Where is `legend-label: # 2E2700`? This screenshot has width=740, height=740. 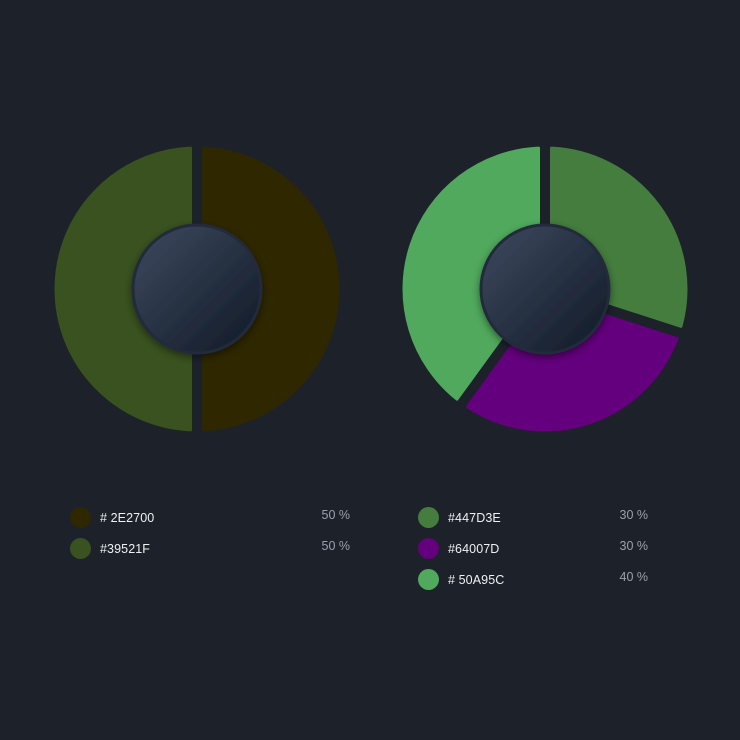 legend-label: # 2E2700 is located at coordinates (127, 518).